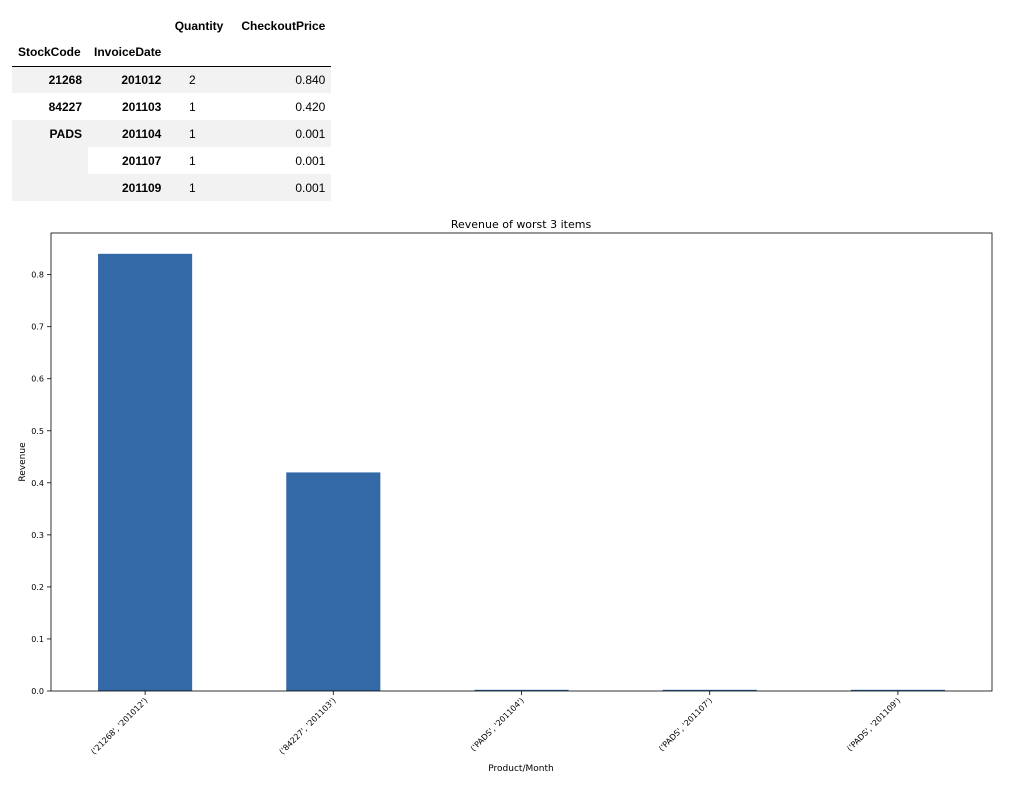 The width and height of the screenshot is (1018, 790). I want to click on row-checkoutprice: 0.420, so click(310, 106).